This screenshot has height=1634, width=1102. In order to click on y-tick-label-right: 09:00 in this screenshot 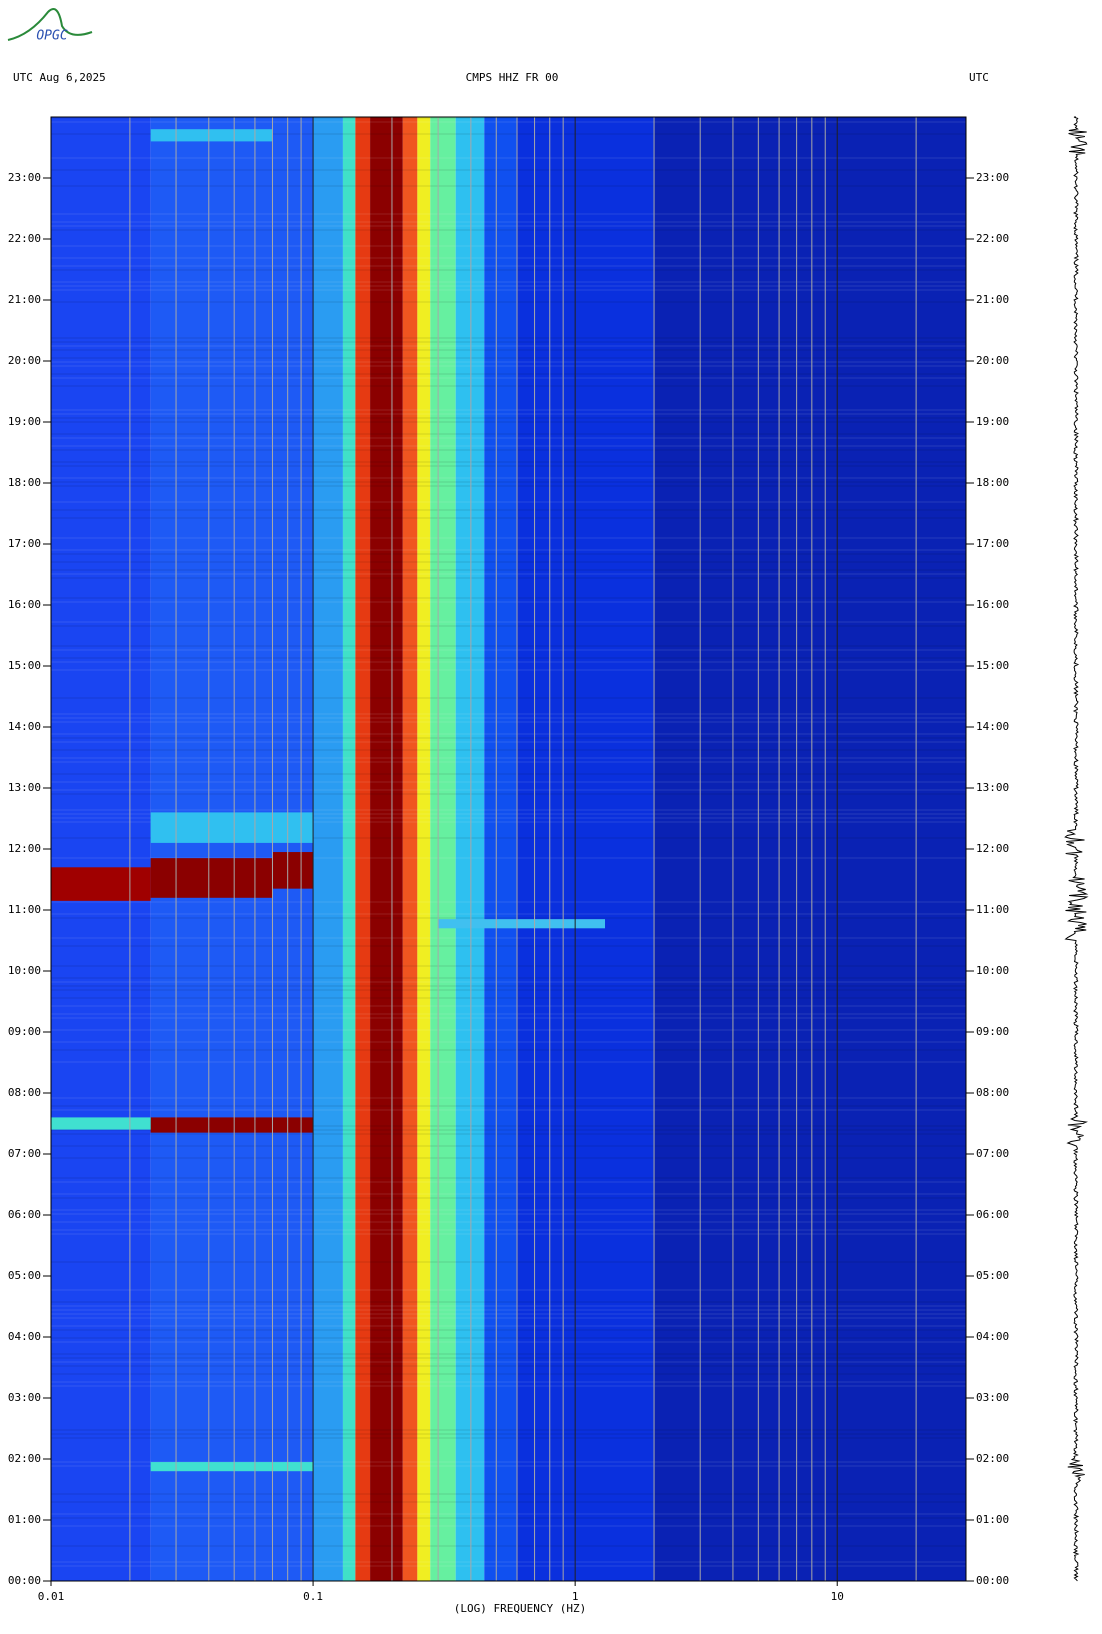, I will do `click(992, 1031)`.